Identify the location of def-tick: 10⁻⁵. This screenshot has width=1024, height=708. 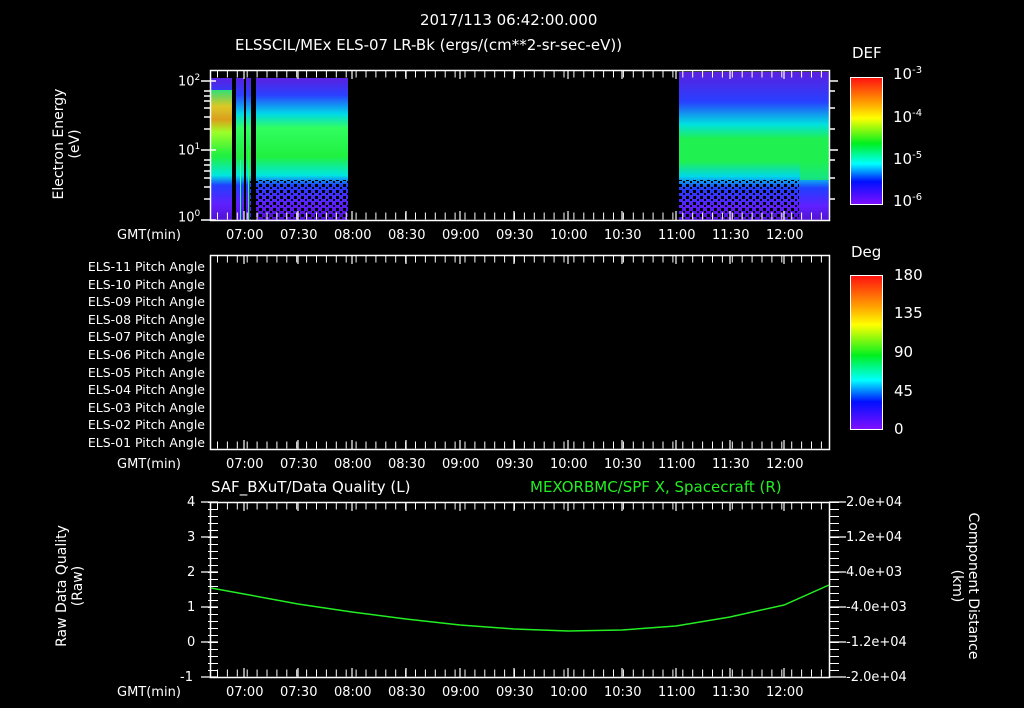
(908, 159).